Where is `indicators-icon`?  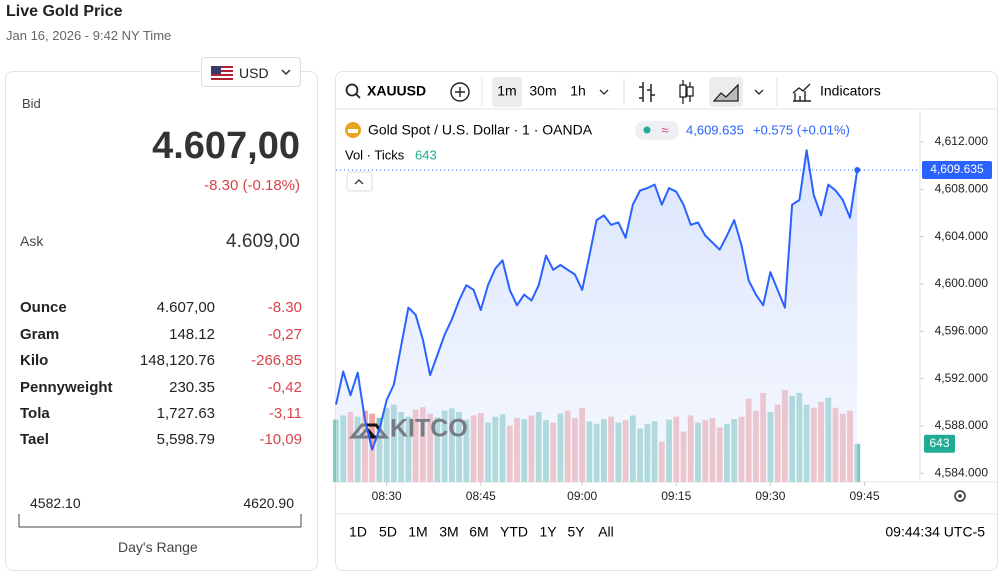
indicators-icon is located at coordinates (801, 92).